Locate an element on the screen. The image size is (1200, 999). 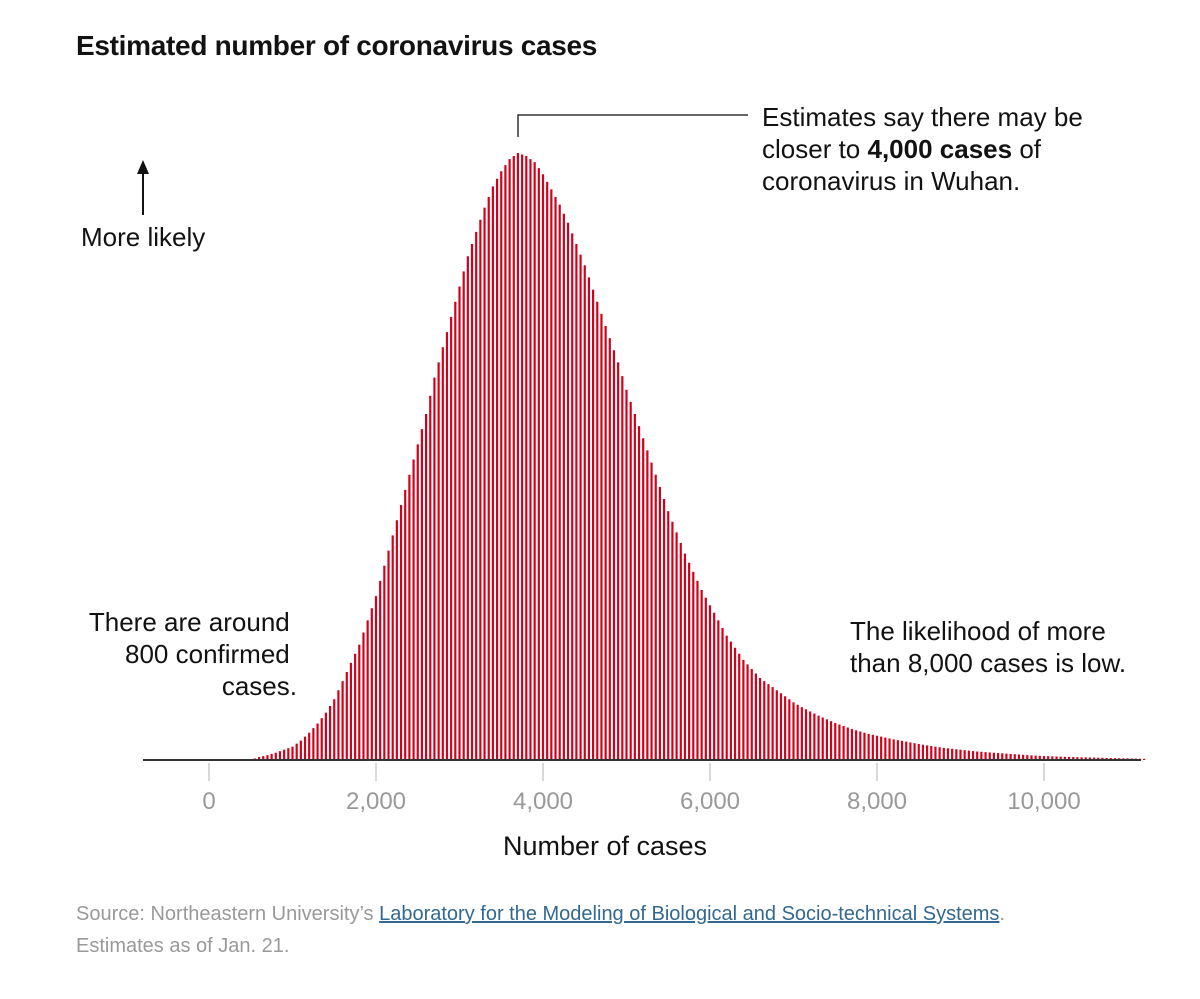
source-suffix: . is located at coordinates (1002, 914).